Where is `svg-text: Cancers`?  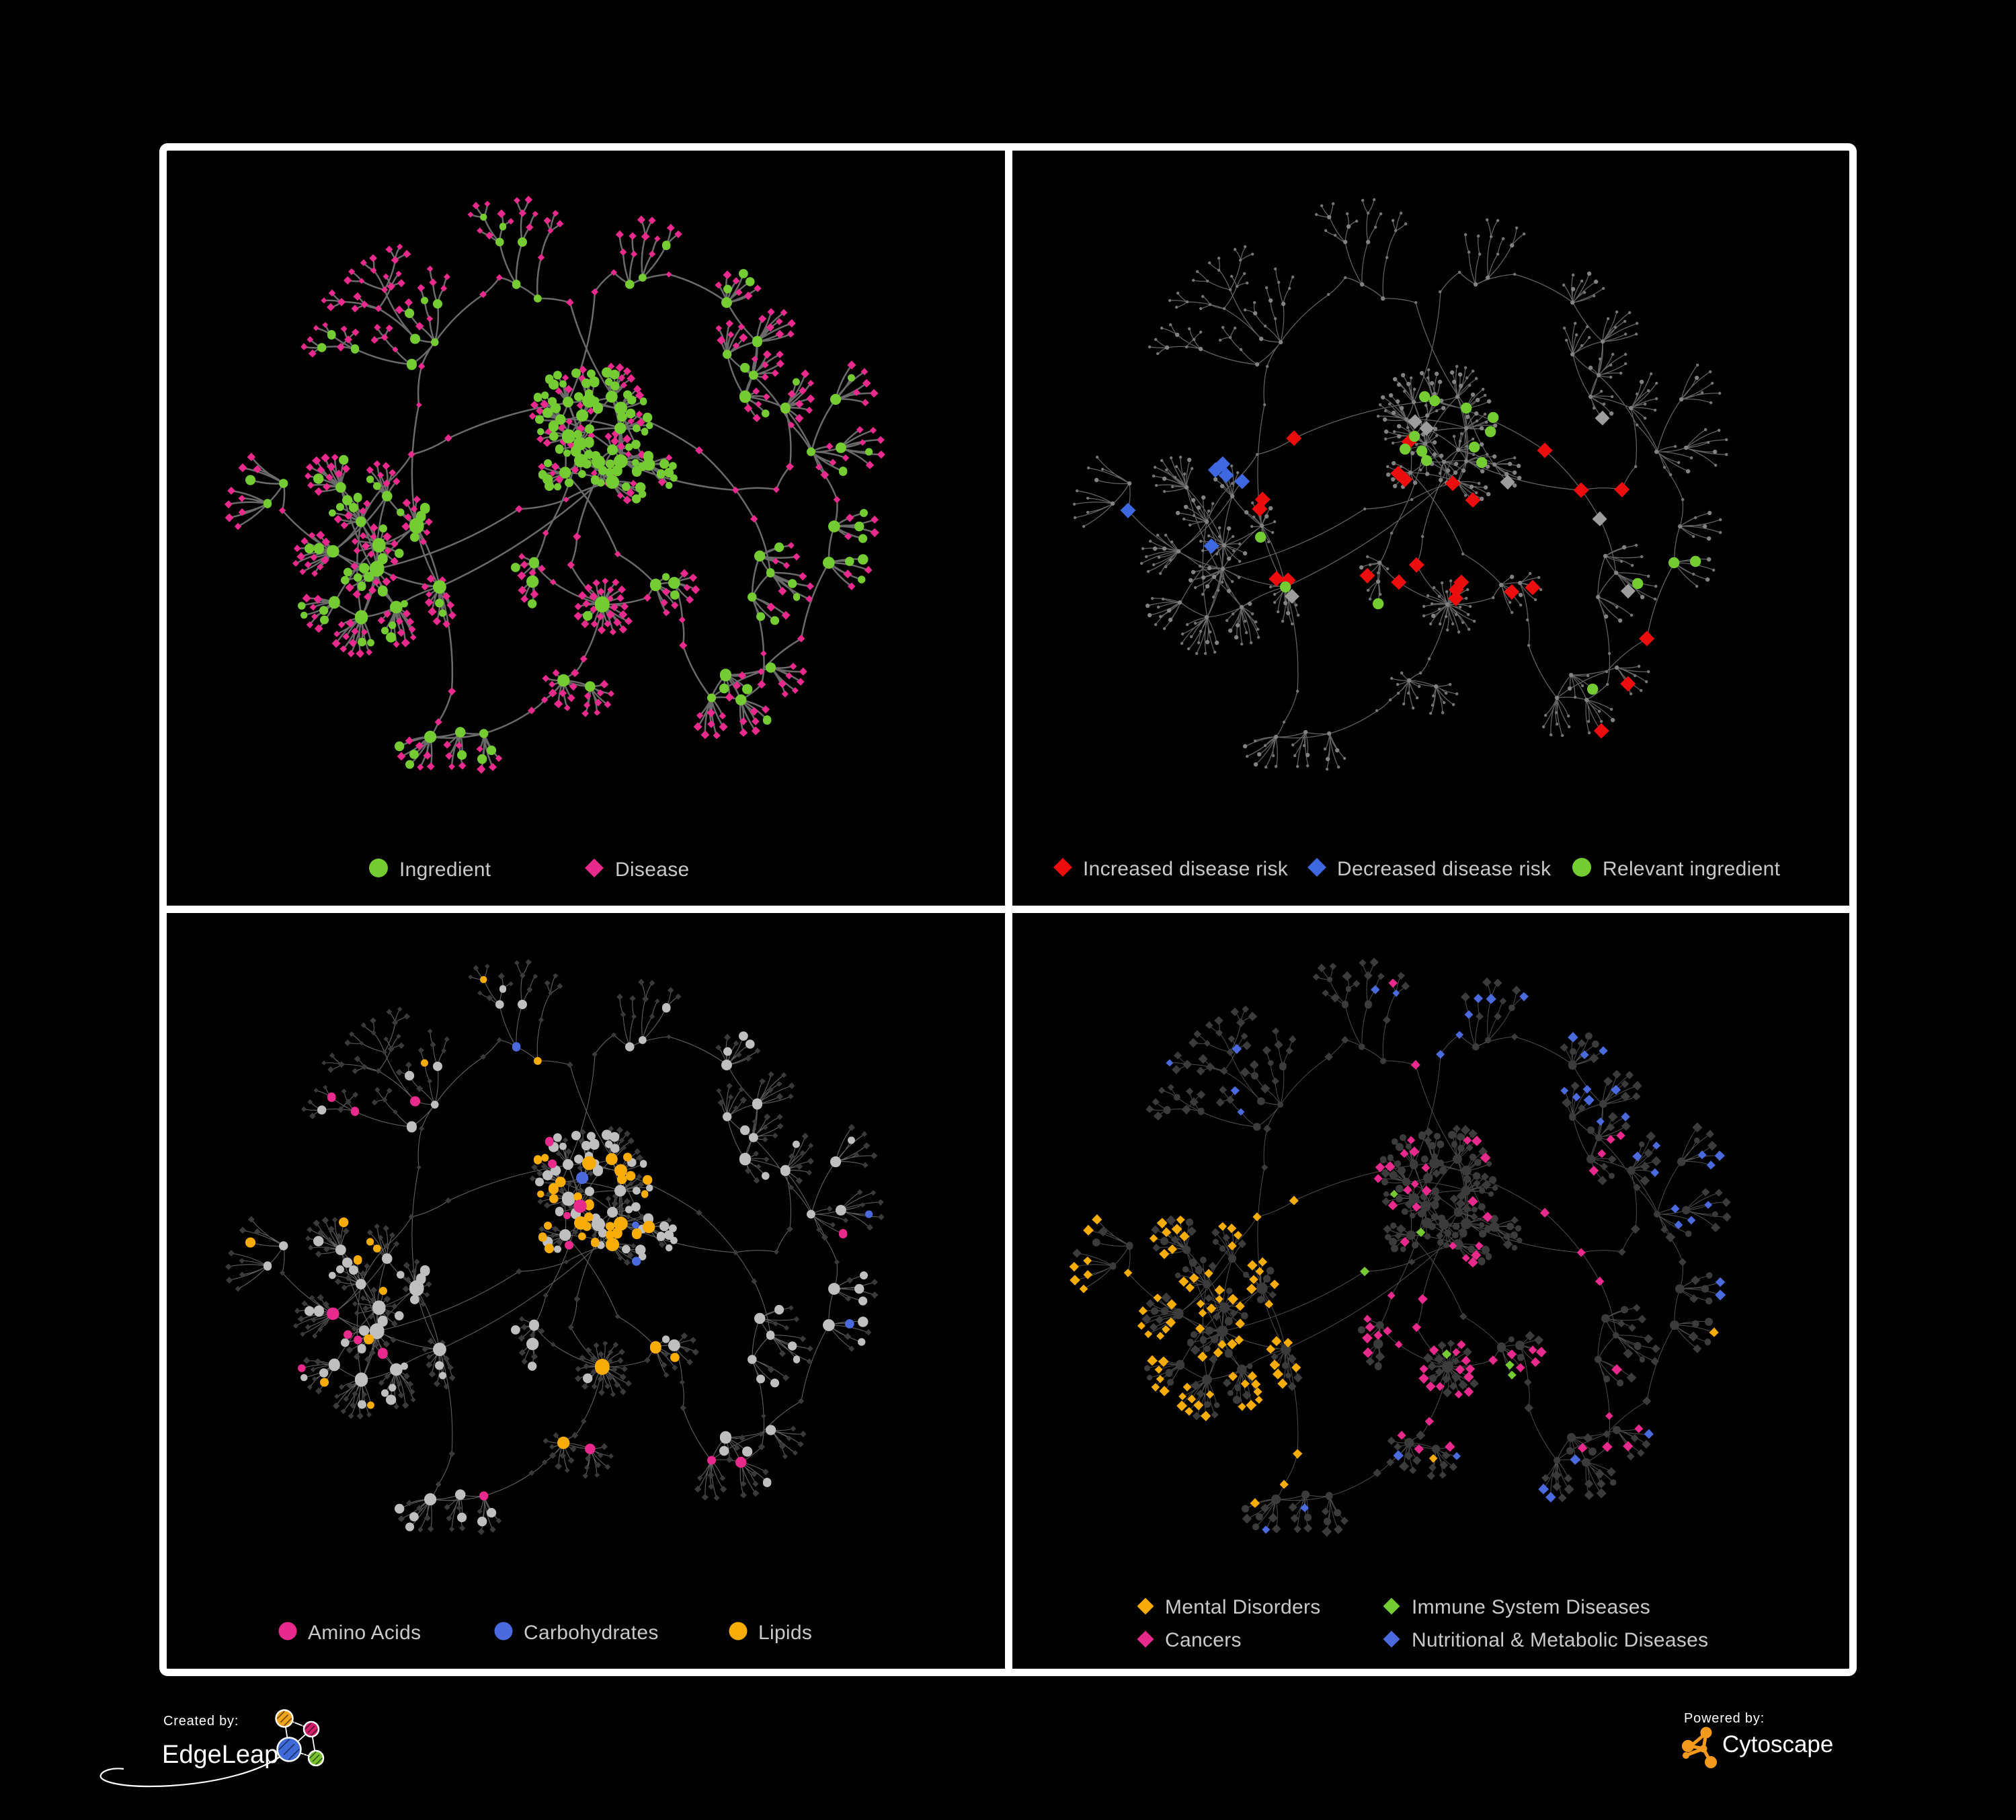
svg-text: Cancers is located at coordinates (1203, 1640).